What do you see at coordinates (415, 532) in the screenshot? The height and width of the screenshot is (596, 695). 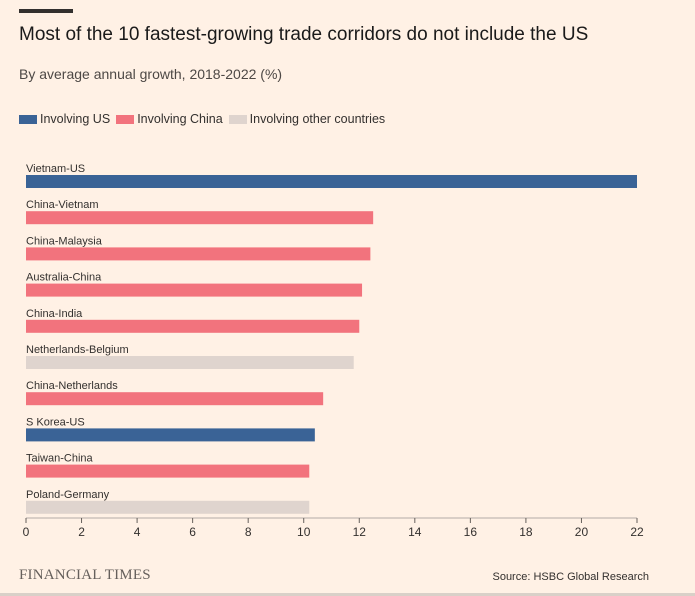 I see `x-tick-label: 14` at bounding box center [415, 532].